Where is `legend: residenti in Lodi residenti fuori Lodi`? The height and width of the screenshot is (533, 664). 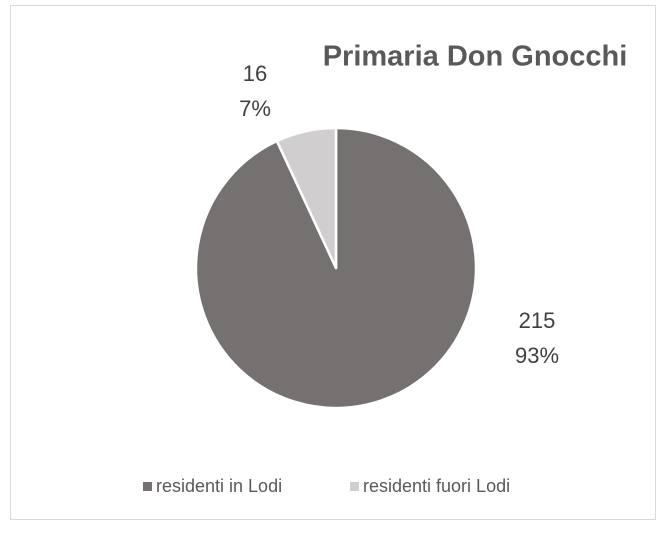
legend: residenti in Lodi residenti fuori Lodi is located at coordinates (326, 486).